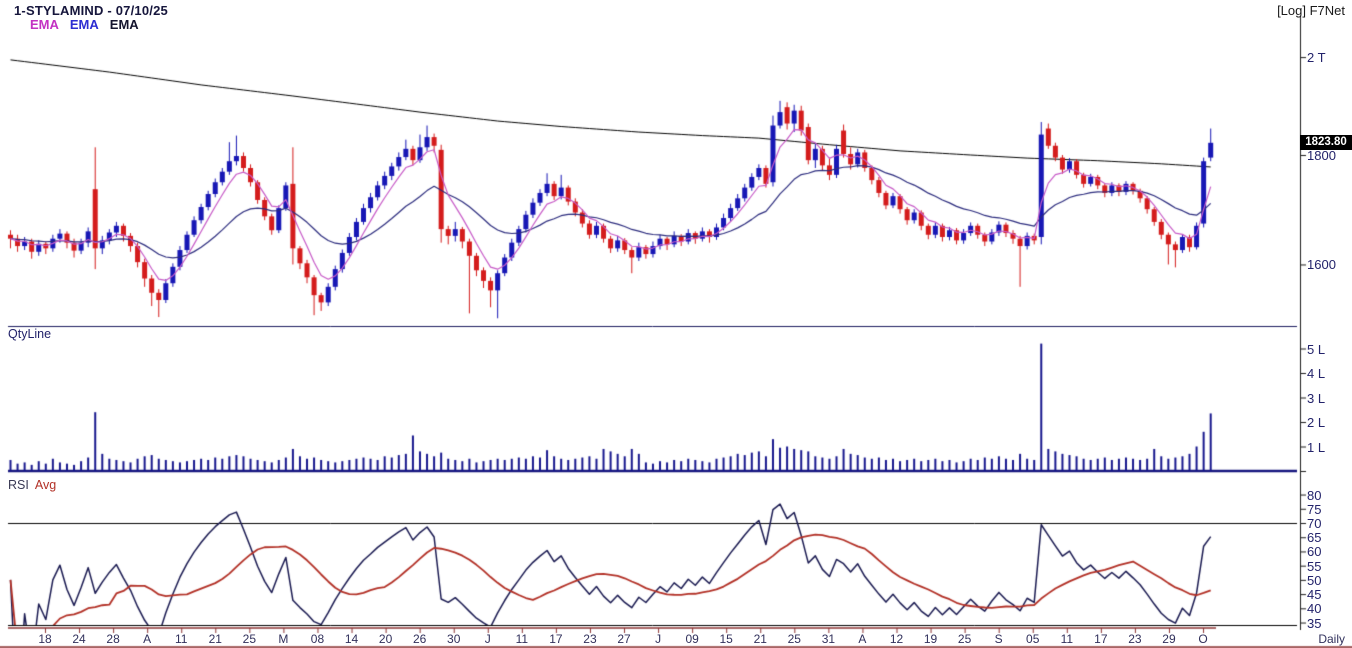 The width and height of the screenshot is (1352, 648). What do you see at coordinates (930, 639) in the screenshot?
I see `date-label: 19` at bounding box center [930, 639].